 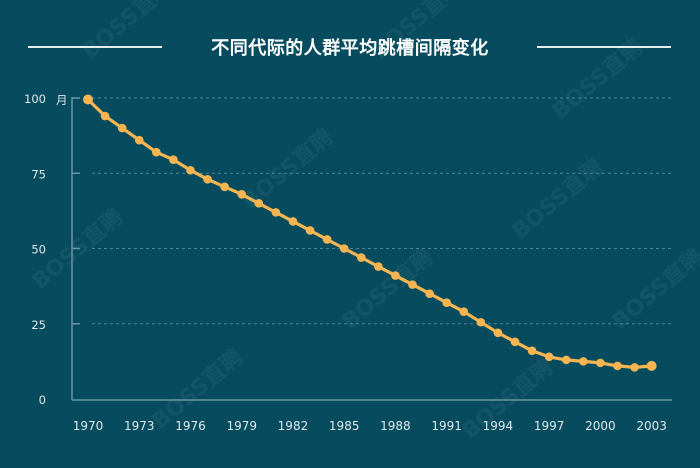 I want to click on x-tick-label: 1970, so click(x=88, y=426).